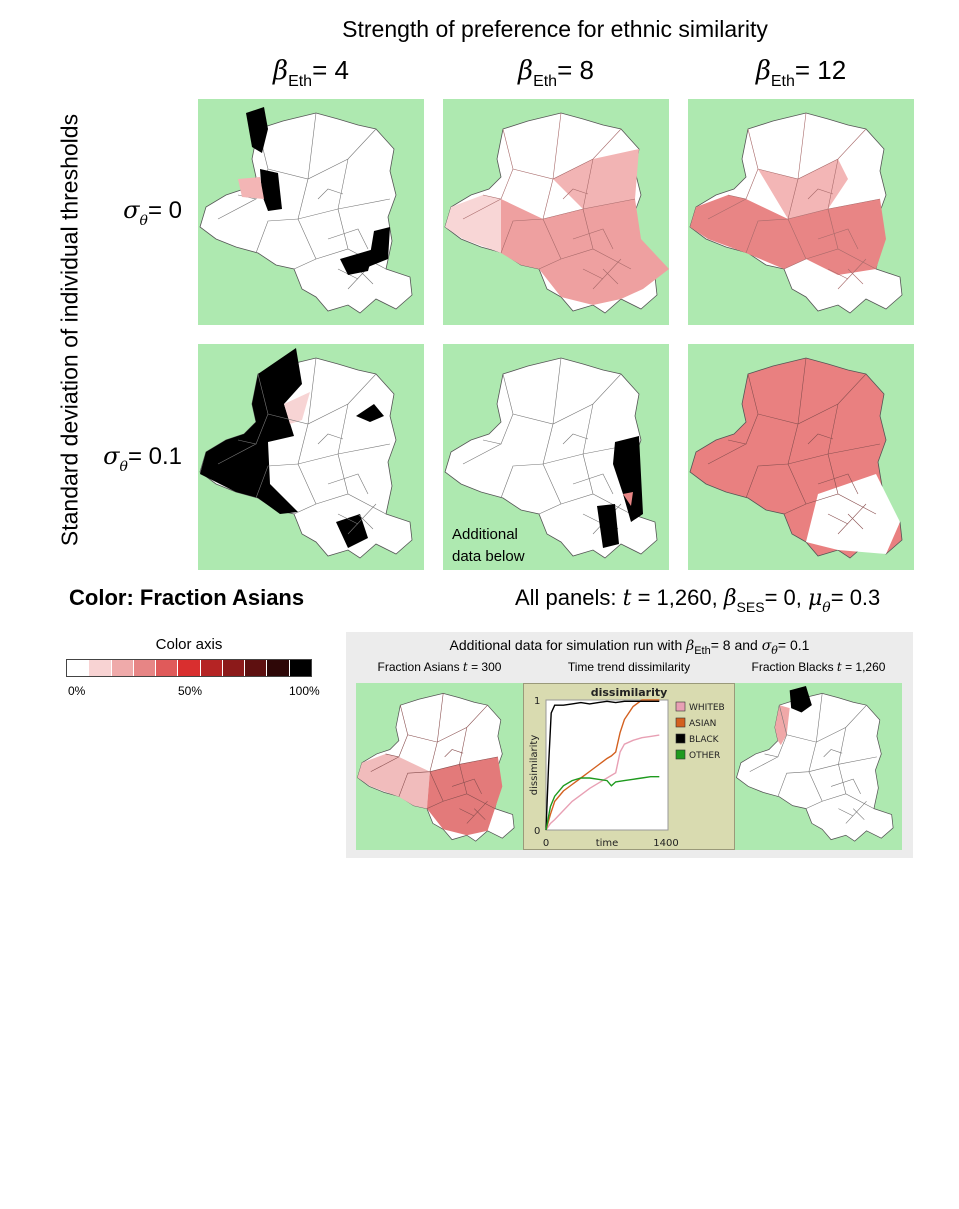 The height and width of the screenshot is (1209, 959). Describe the element at coordinates (439, 766) in the screenshot. I see `mini-map-fraction-asians` at that location.